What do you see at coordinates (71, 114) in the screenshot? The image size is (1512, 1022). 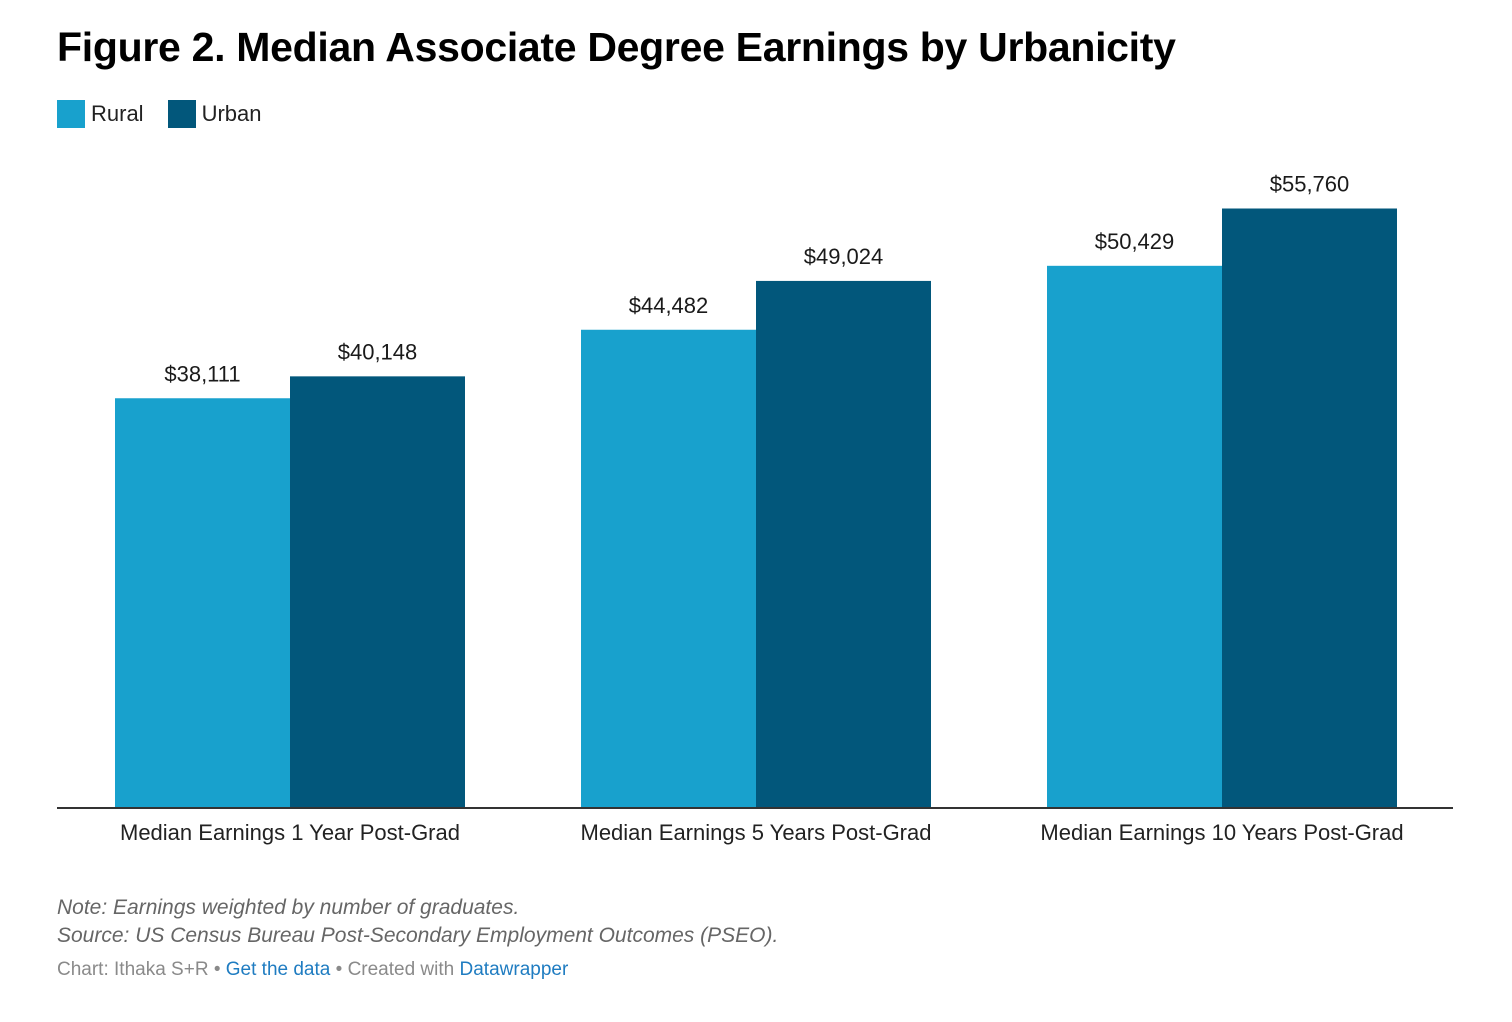 I see `legend-swatch-rural` at bounding box center [71, 114].